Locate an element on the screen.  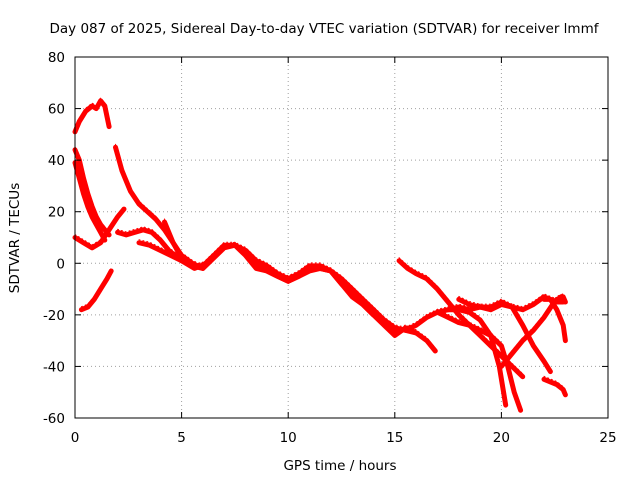
y-tick-label: -20 is located at coordinates (54, 316).